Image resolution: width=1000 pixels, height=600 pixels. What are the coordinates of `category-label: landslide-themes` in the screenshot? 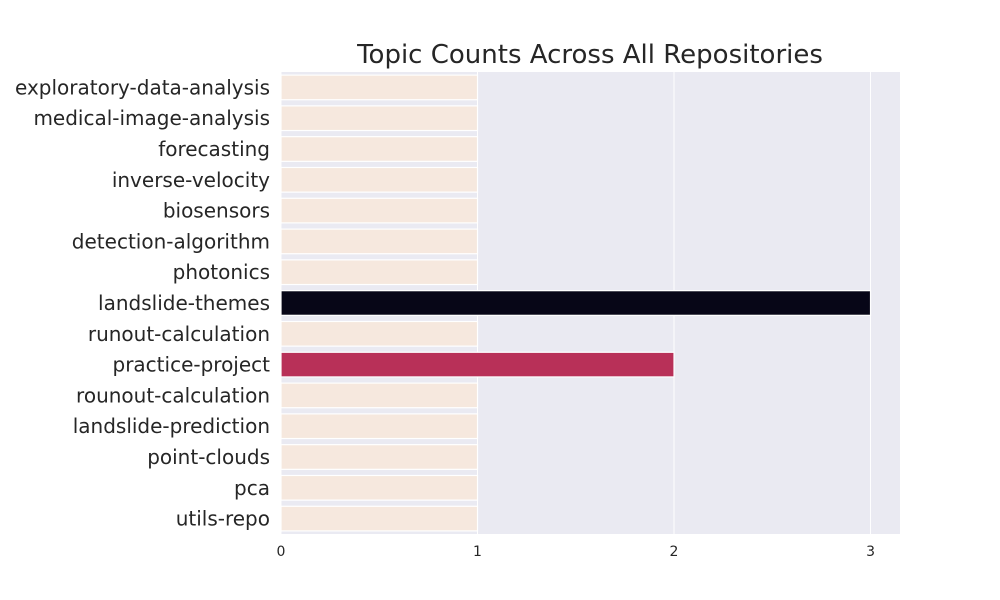 It's located at (184, 303).